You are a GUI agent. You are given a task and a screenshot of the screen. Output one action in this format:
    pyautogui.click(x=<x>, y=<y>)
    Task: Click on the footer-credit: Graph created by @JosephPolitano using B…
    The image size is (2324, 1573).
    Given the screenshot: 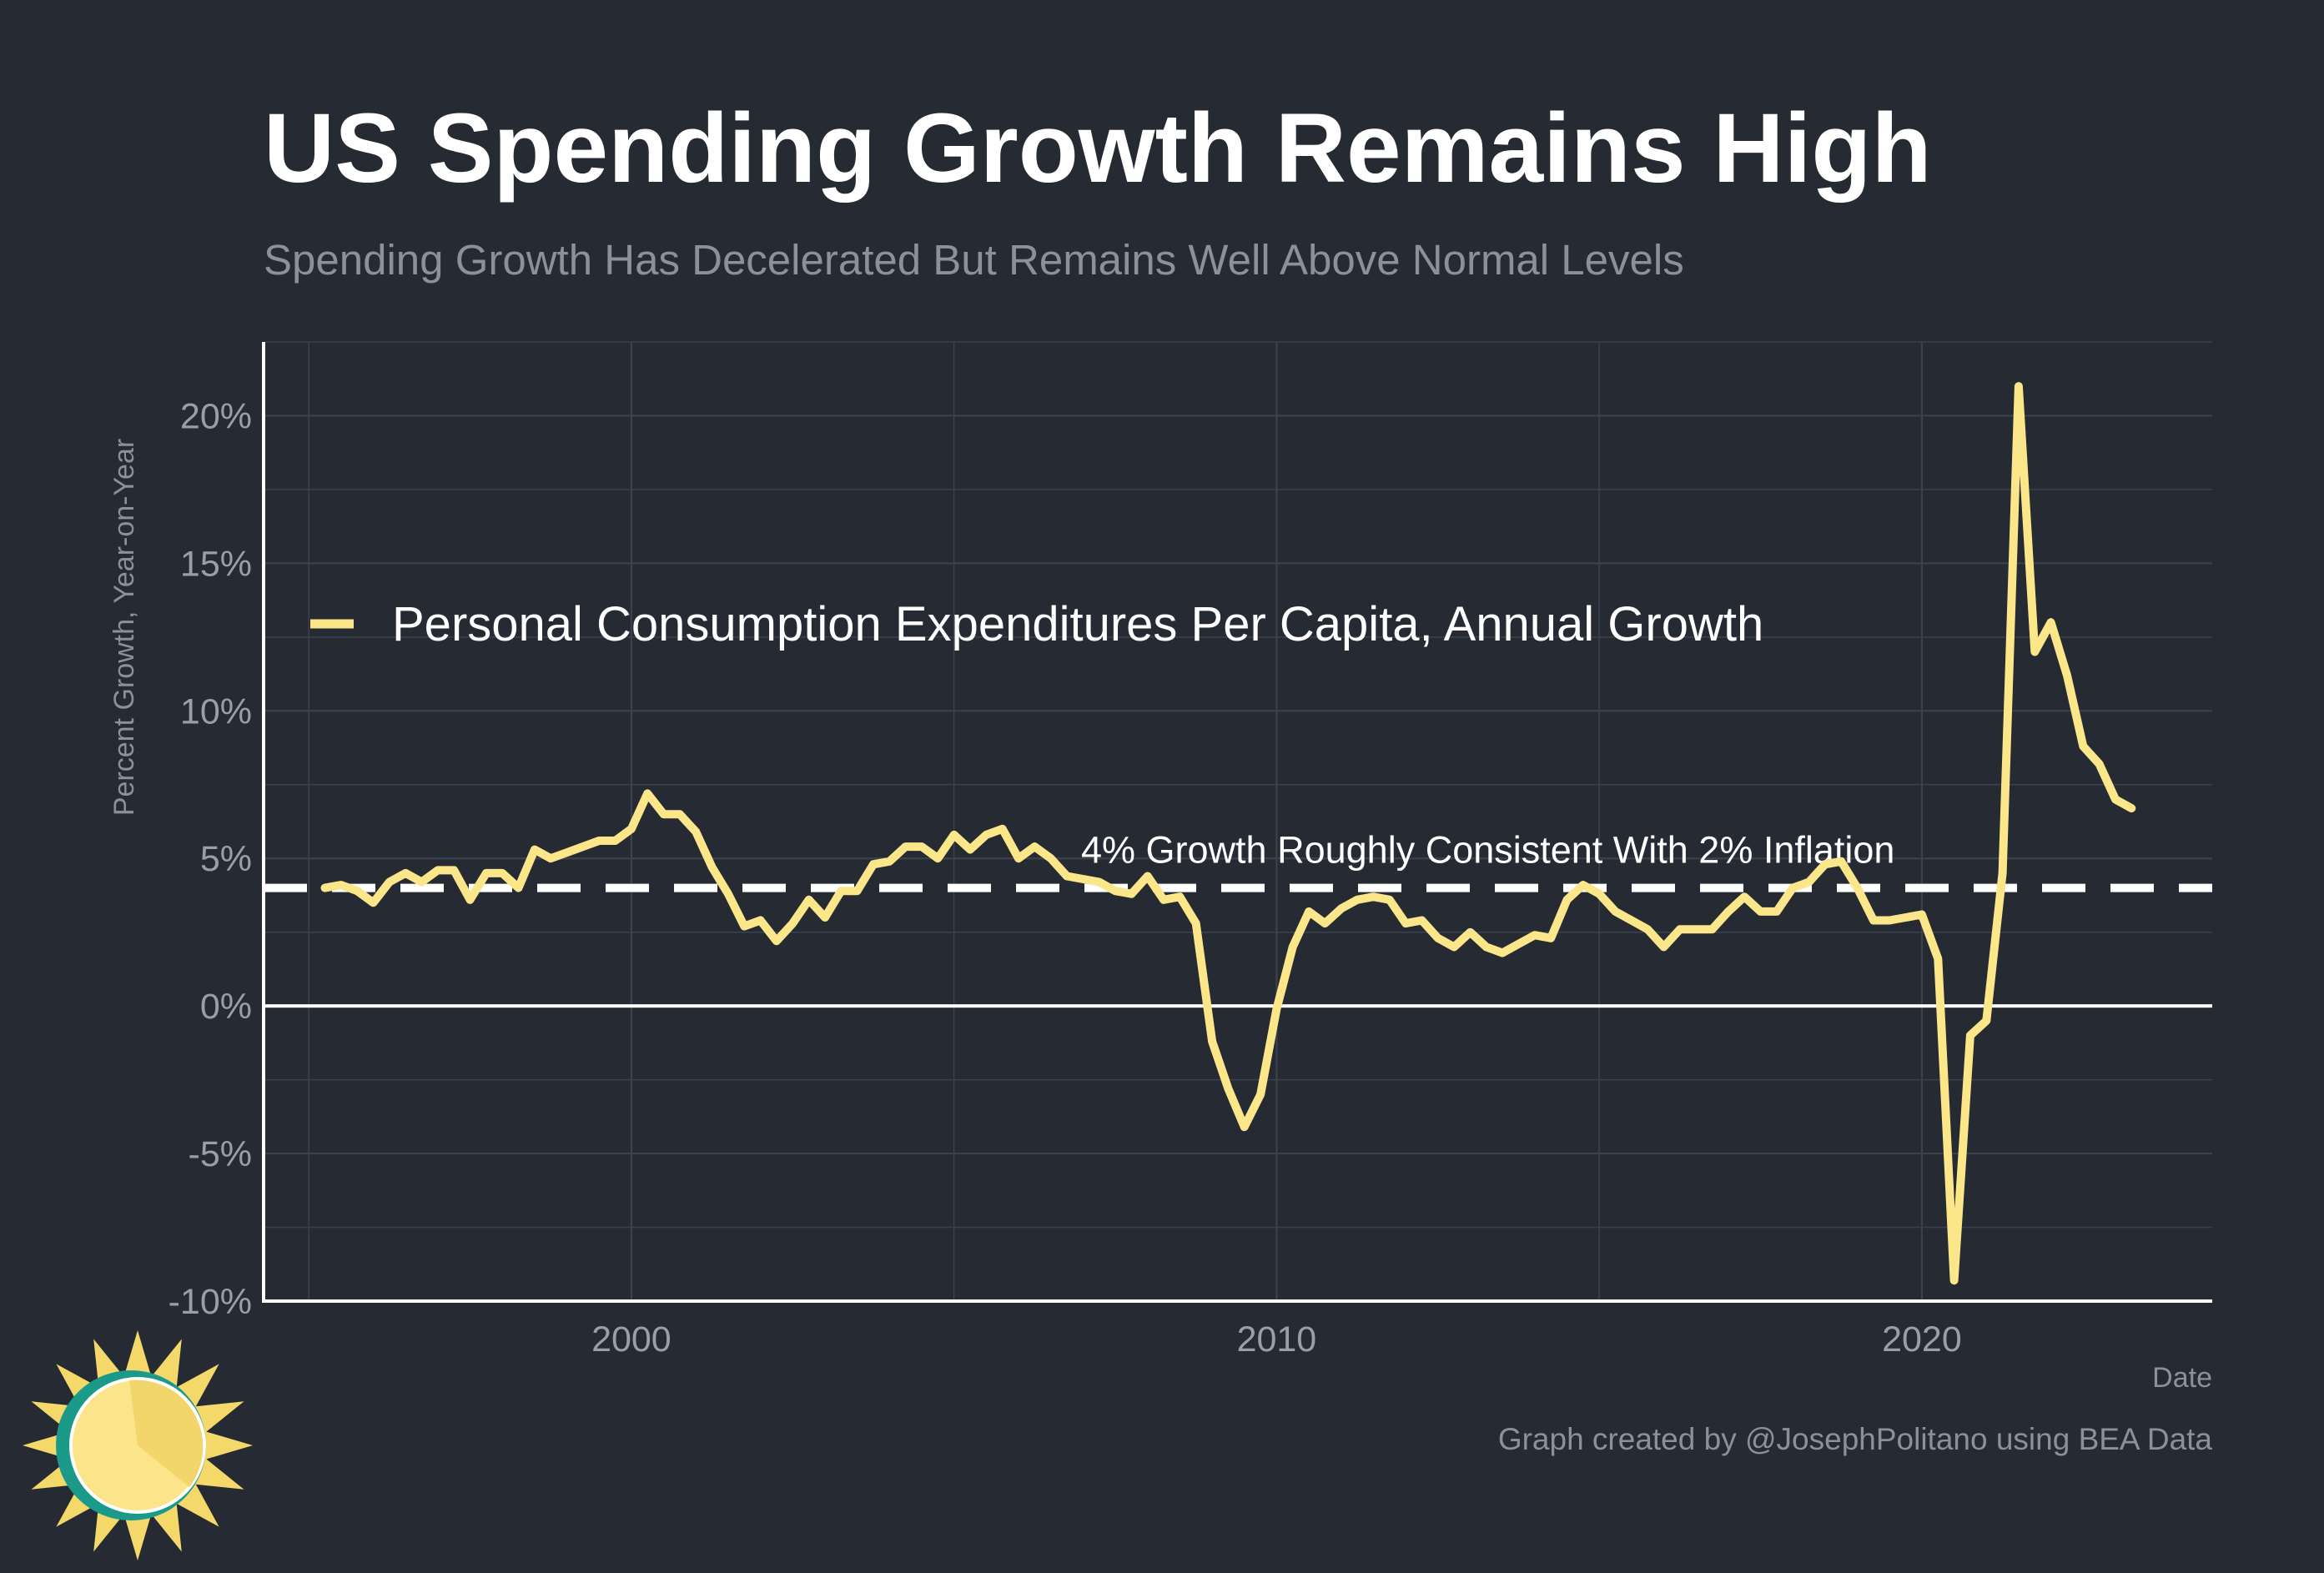 What is the action you would take?
    pyautogui.click(x=1854, y=1439)
    